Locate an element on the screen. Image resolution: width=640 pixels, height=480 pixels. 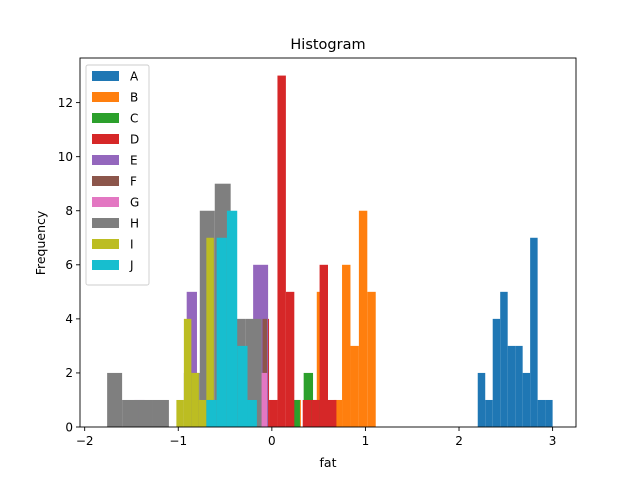
x-tick-label: −1 is located at coordinates (178, 441).